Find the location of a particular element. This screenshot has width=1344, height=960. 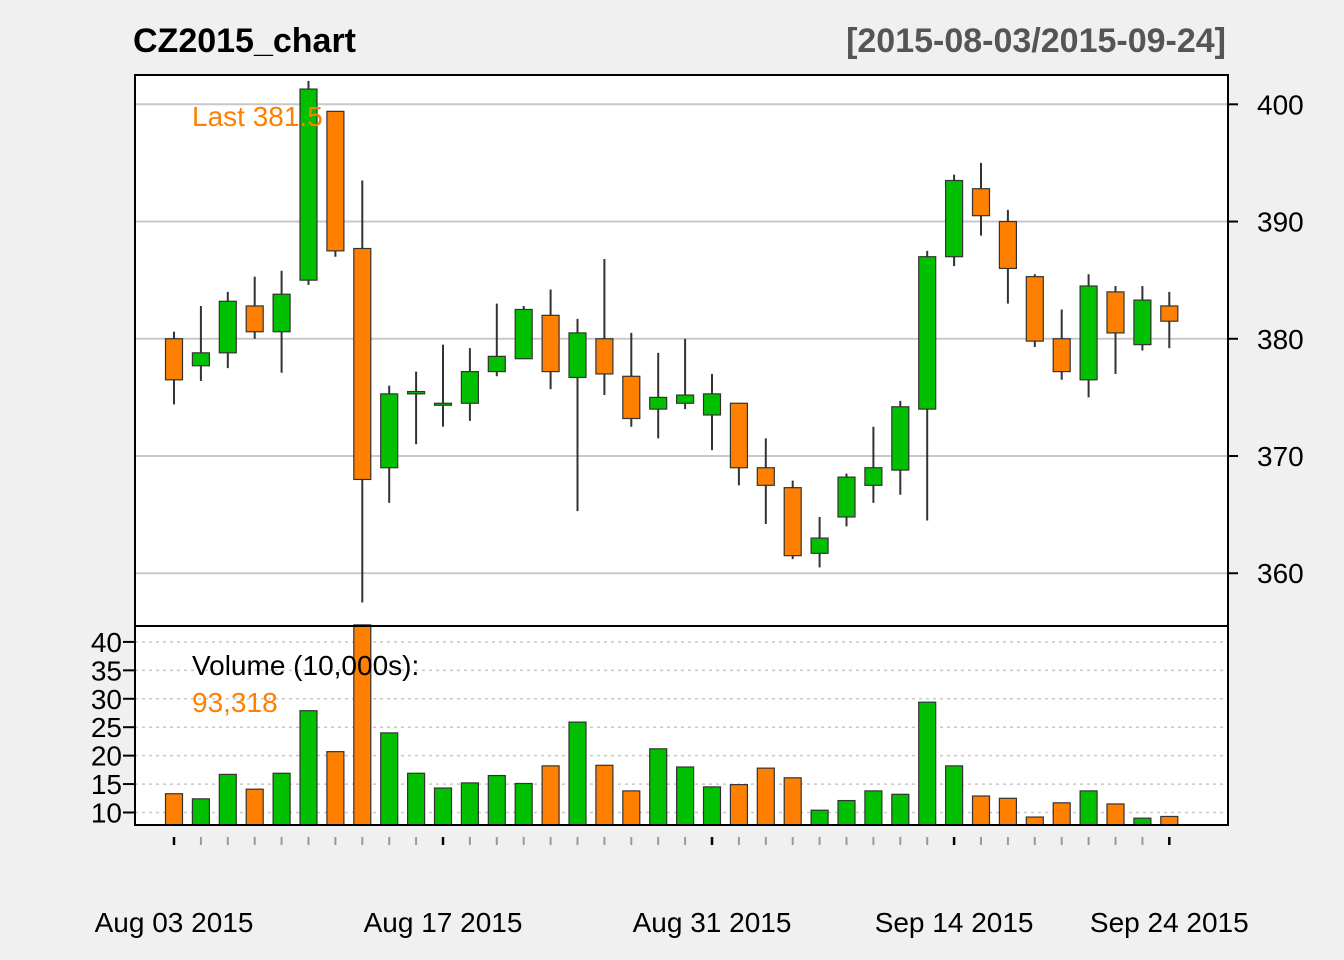

last-price-label: Last 381.5 is located at coordinates (257, 116).